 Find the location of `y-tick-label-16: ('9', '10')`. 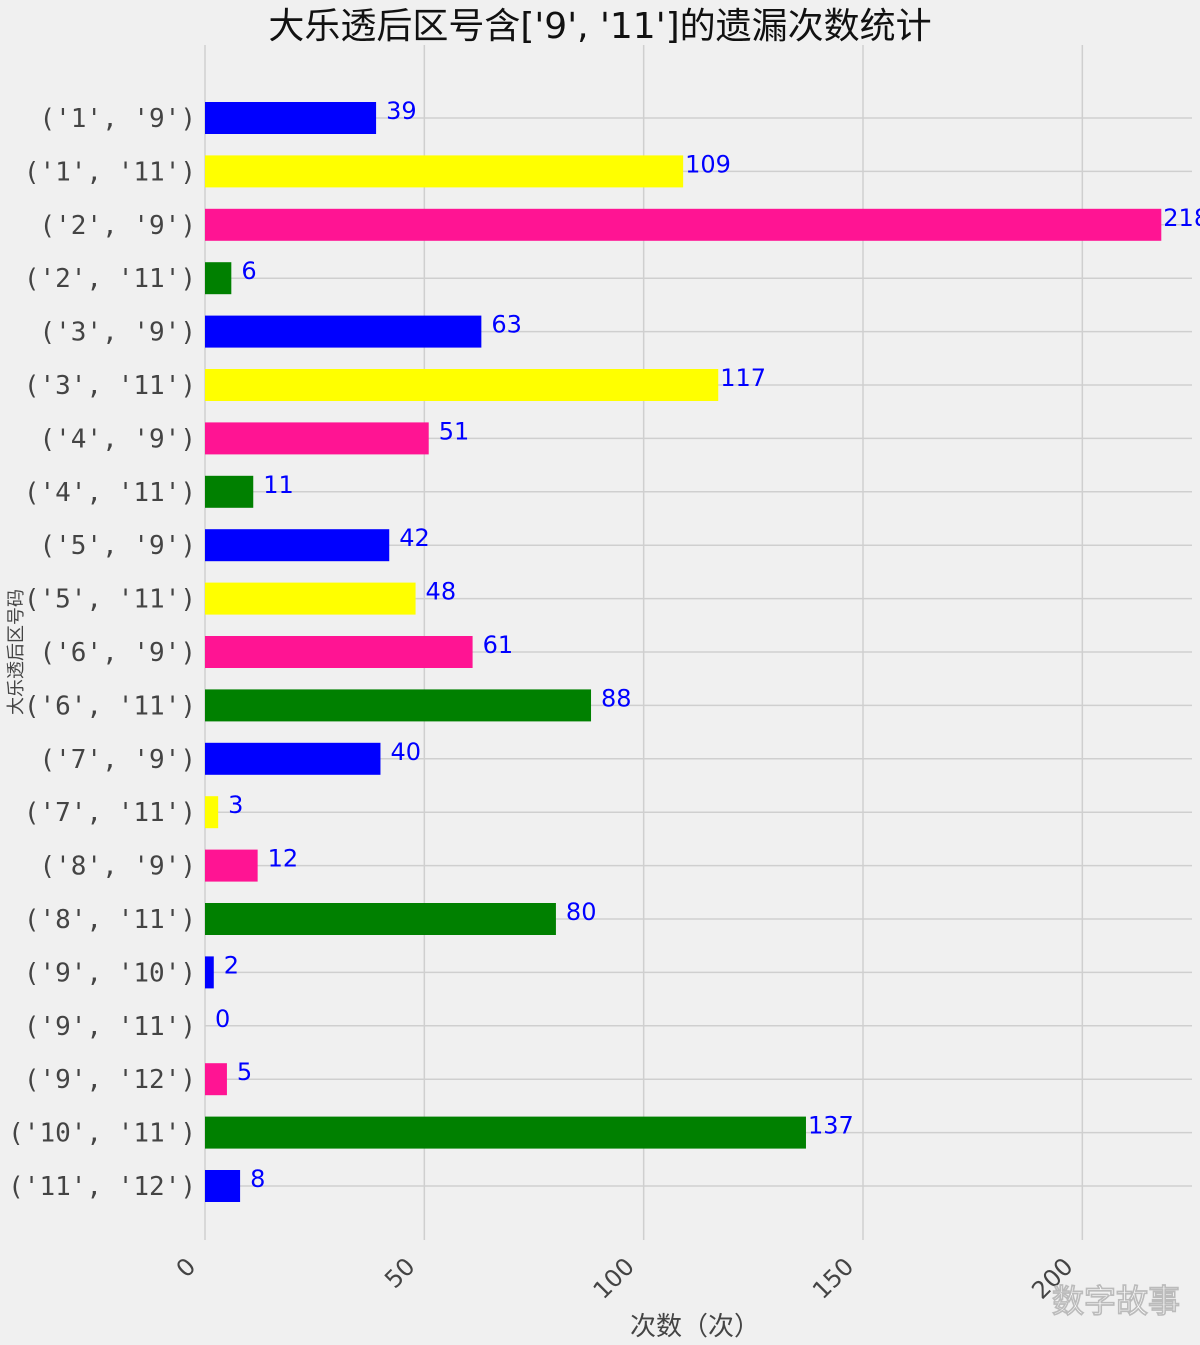

y-tick-label-16: ('9', '10') is located at coordinates (110, 973).